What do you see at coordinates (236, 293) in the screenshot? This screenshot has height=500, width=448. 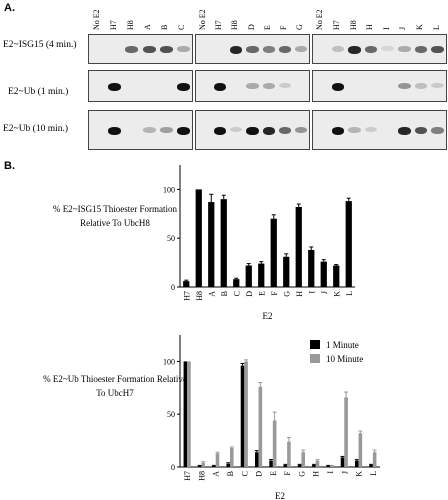 I see `x-tick-label: C` at bounding box center [236, 293].